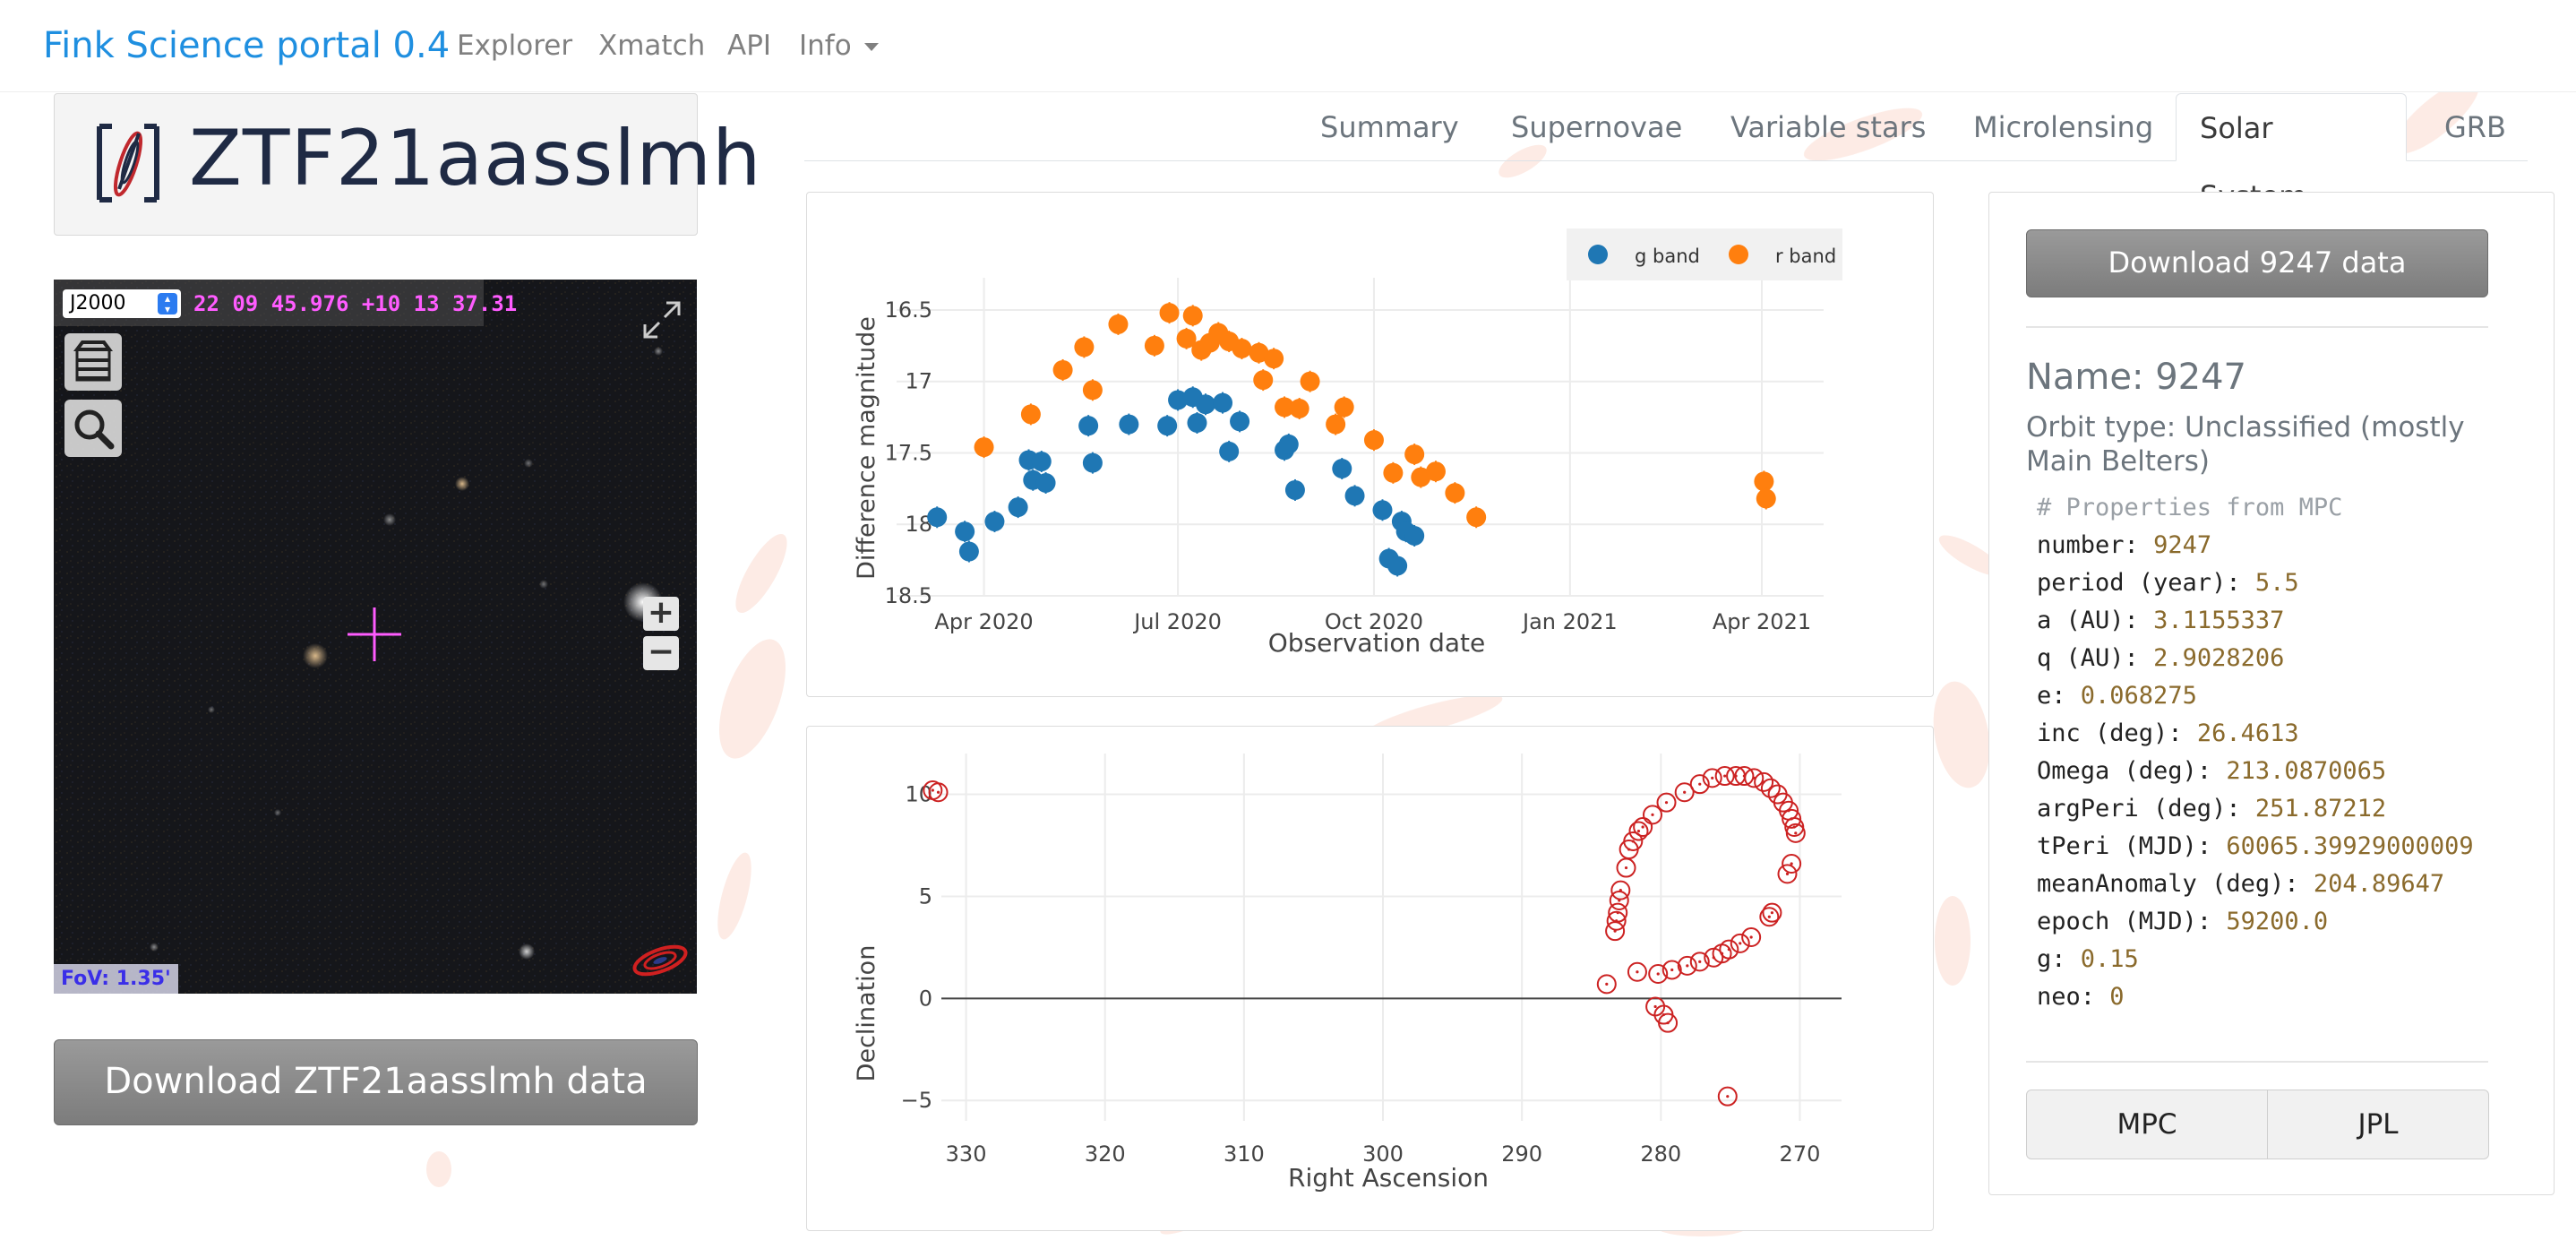 The image size is (2576, 1249). What do you see at coordinates (2063, 127) in the screenshot?
I see `tab-microlensing: Microlensing` at bounding box center [2063, 127].